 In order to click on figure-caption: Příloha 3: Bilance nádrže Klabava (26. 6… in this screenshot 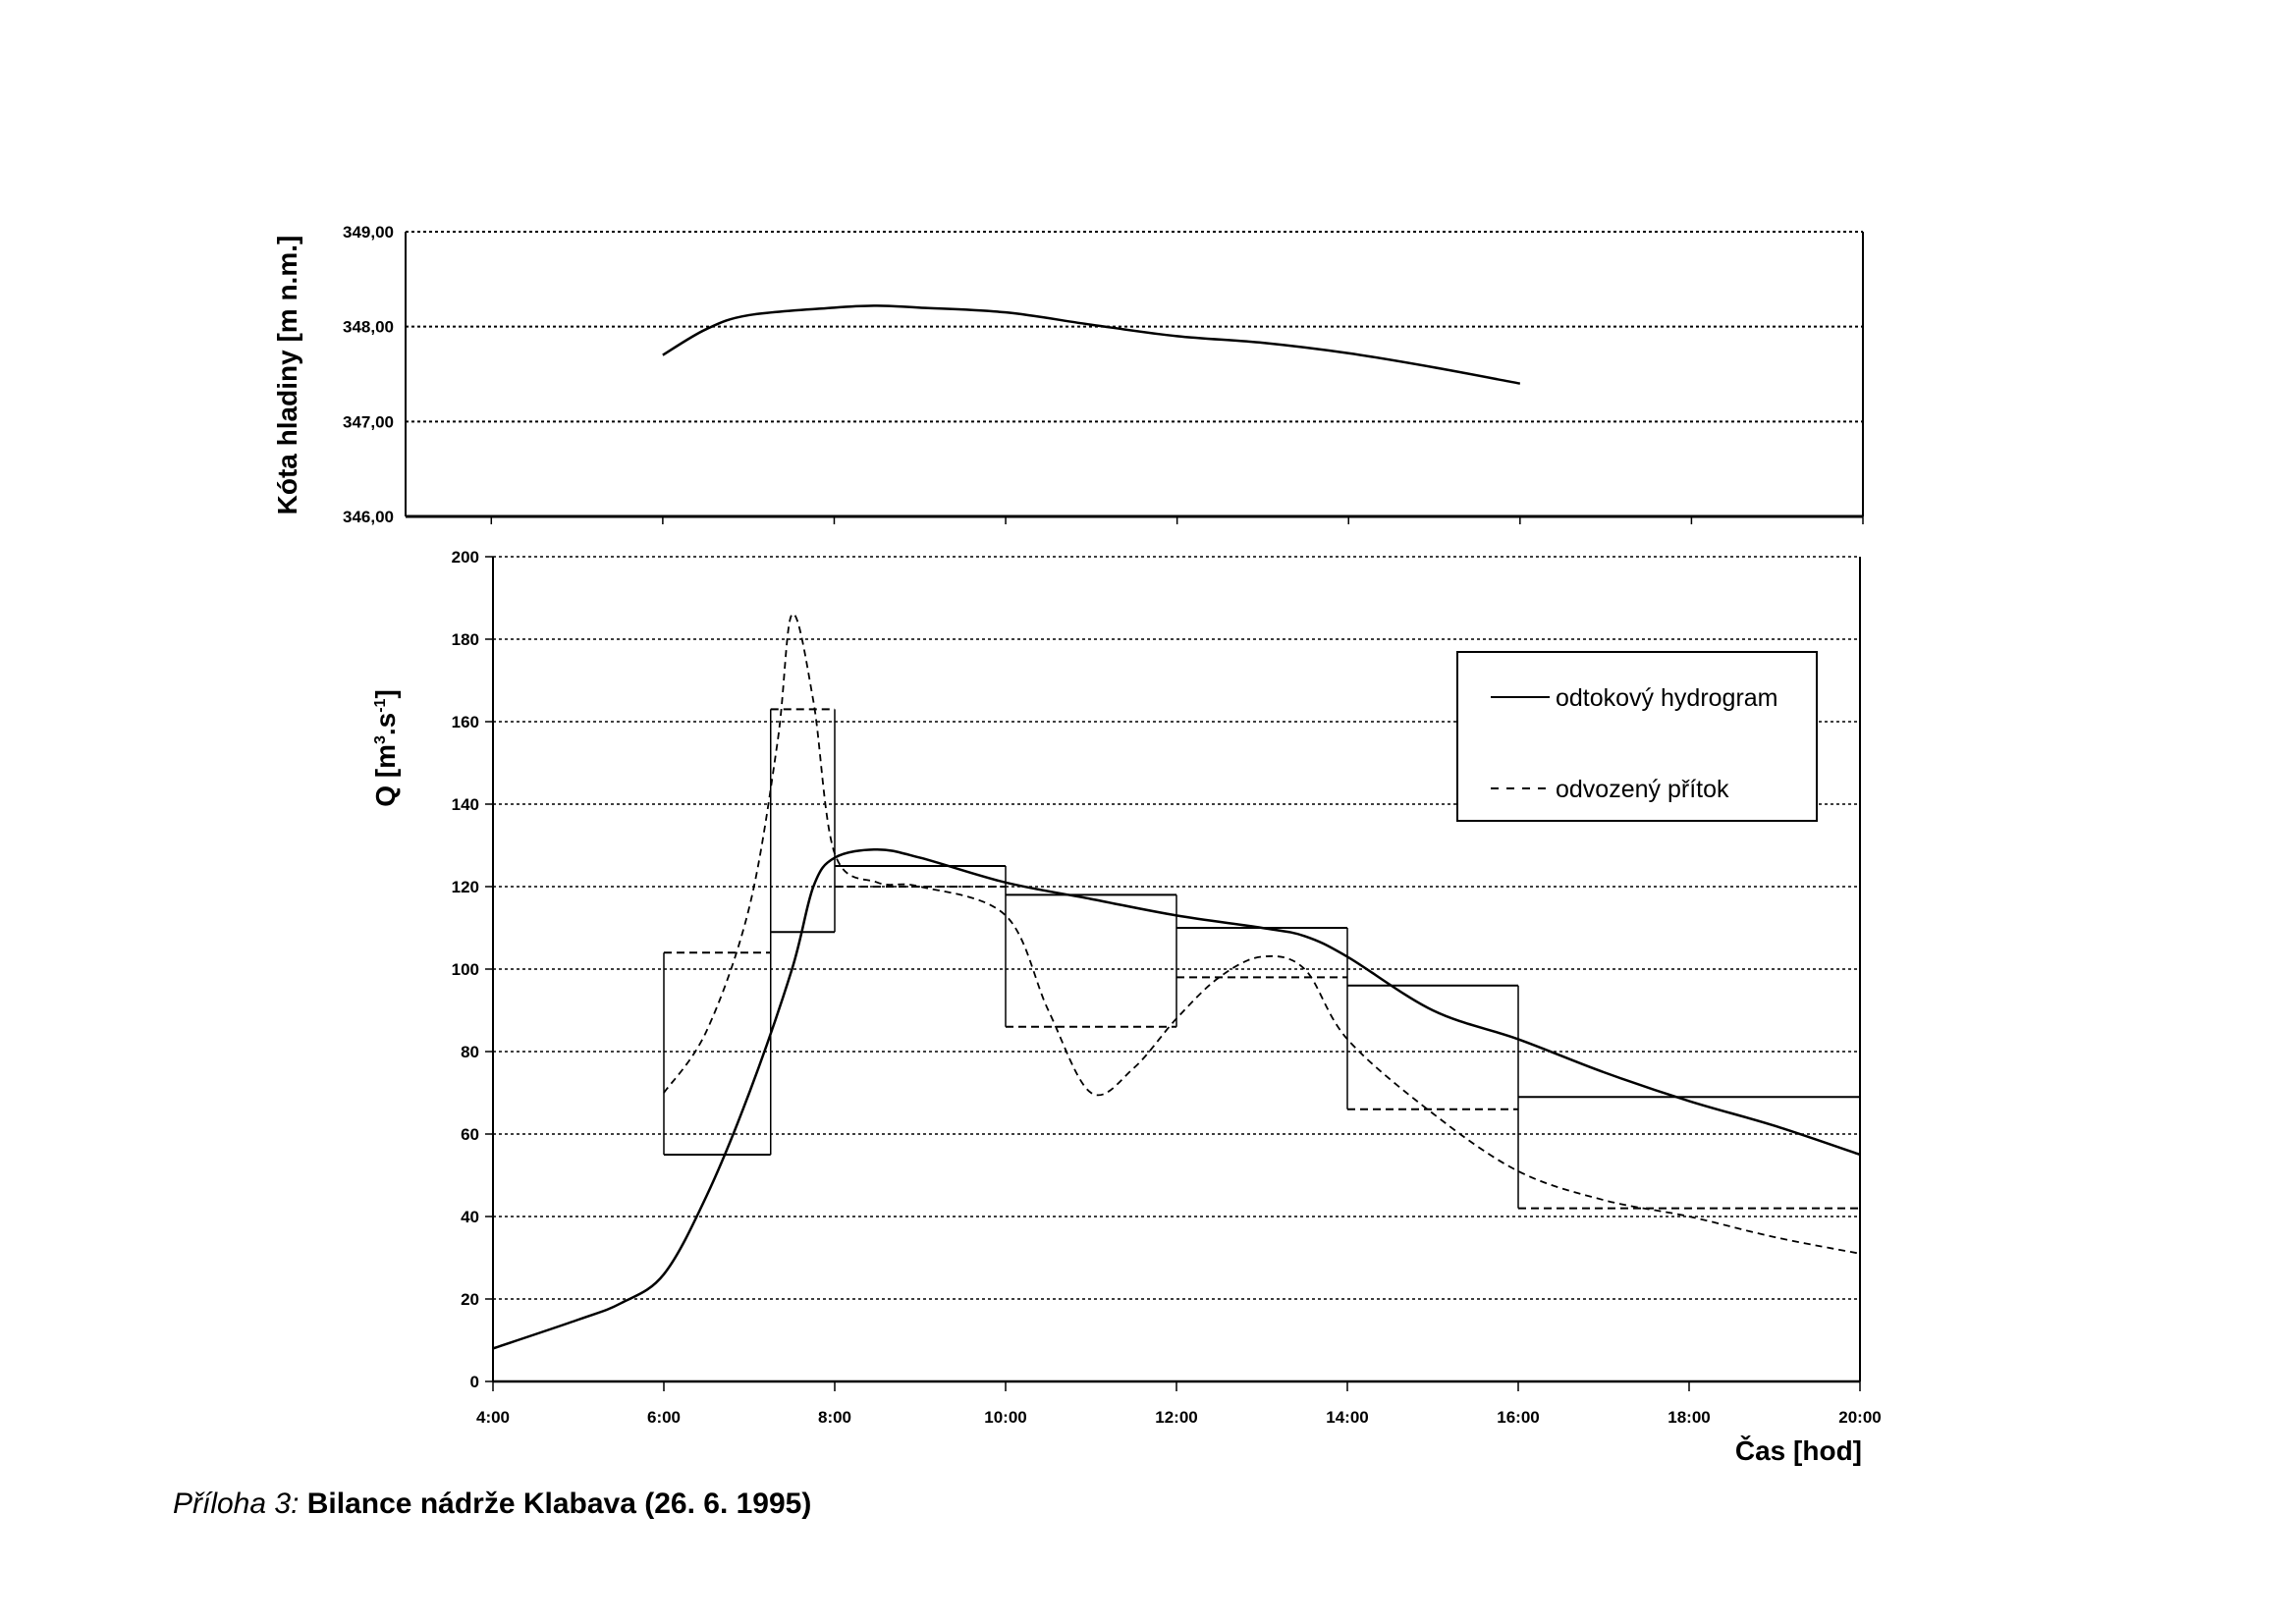, I will do `click(492, 1504)`.